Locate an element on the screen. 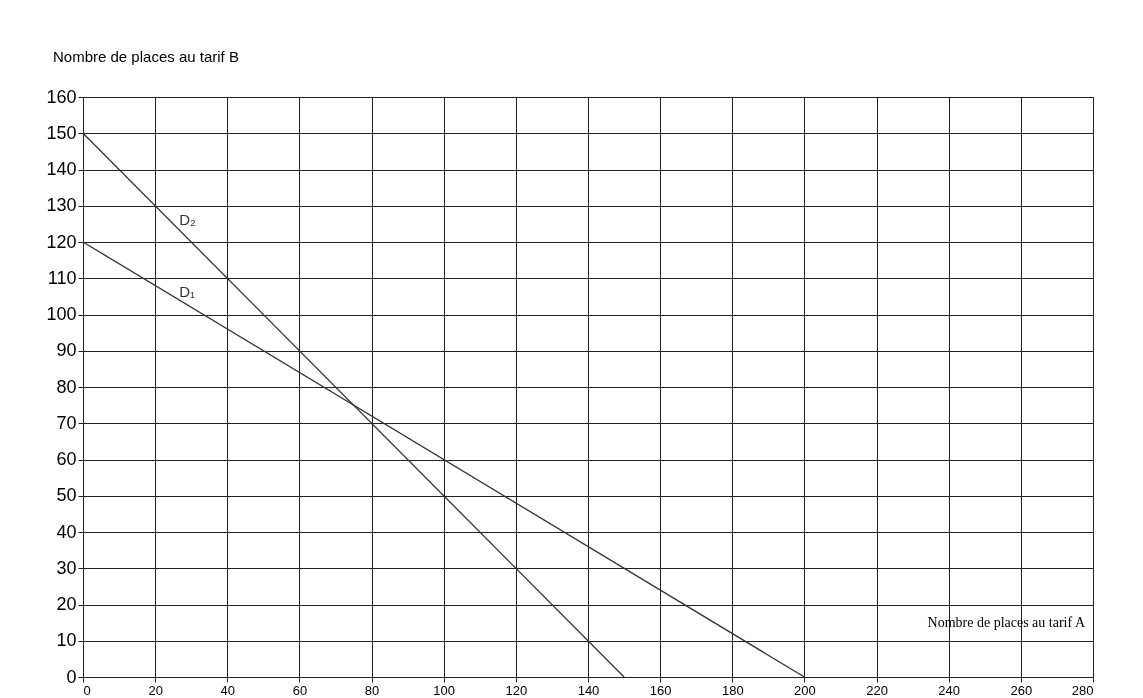 The height and width of the screenshot is (698, 1143). y-tick-label: 80 is located at coordinates (66, 386).